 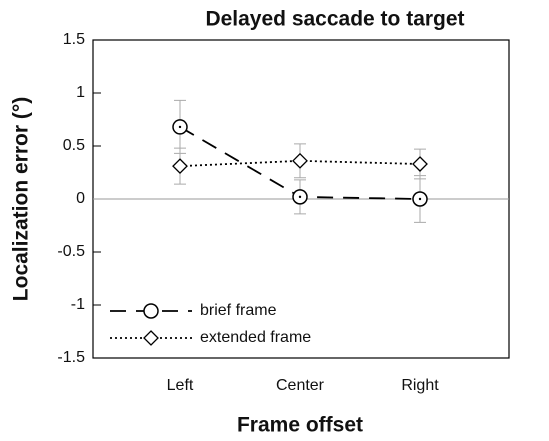 What do you see at coordinates (71, 251) in the screenshot?
I see `y-tick-label: -0.5` at bounding box center [71, 251].